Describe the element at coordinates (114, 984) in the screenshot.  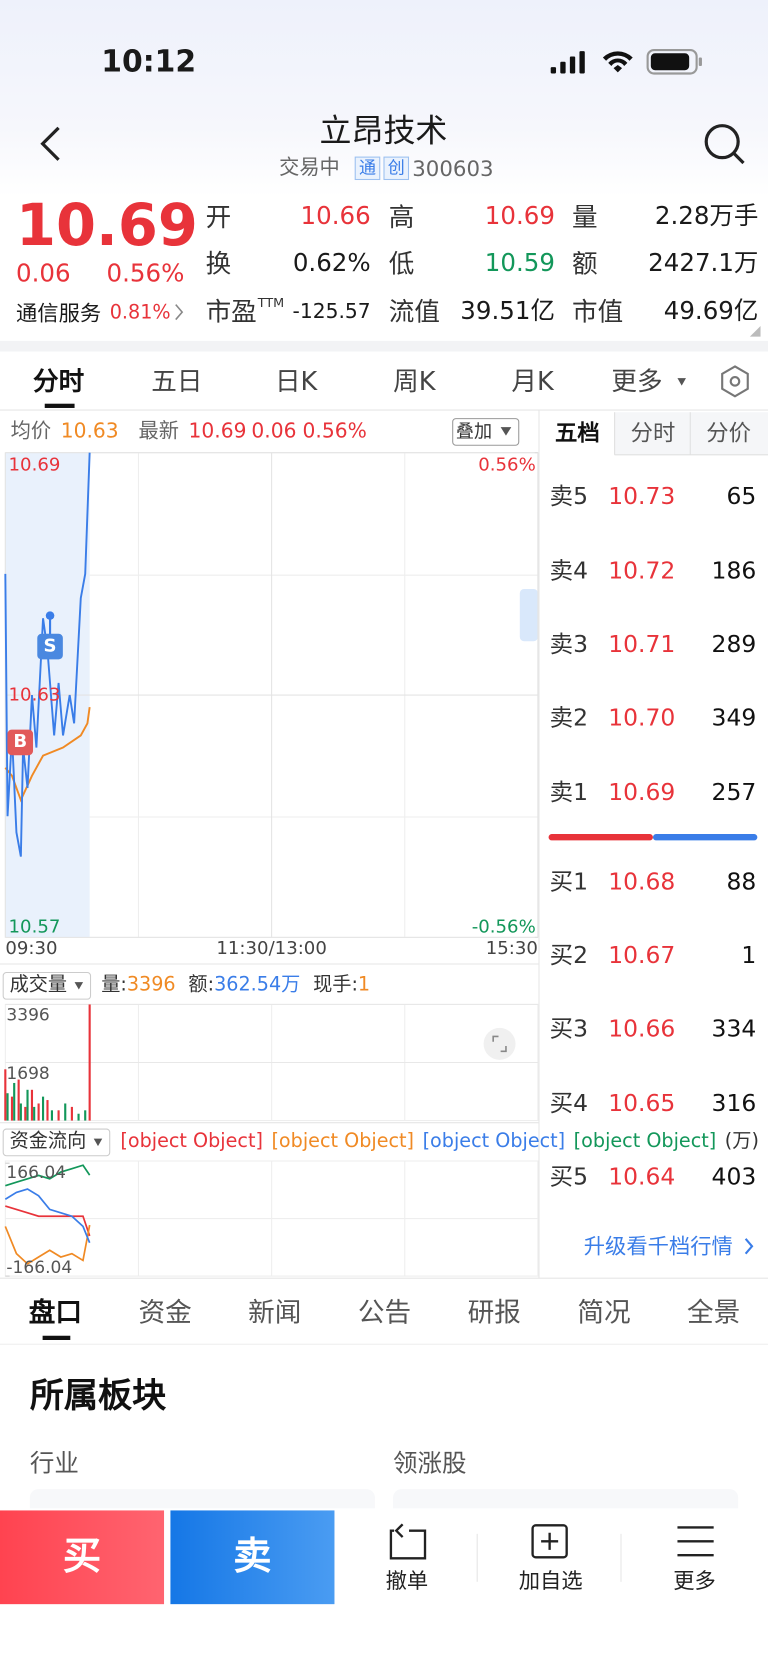
I see `volume-stat-label: 量:` at that location.